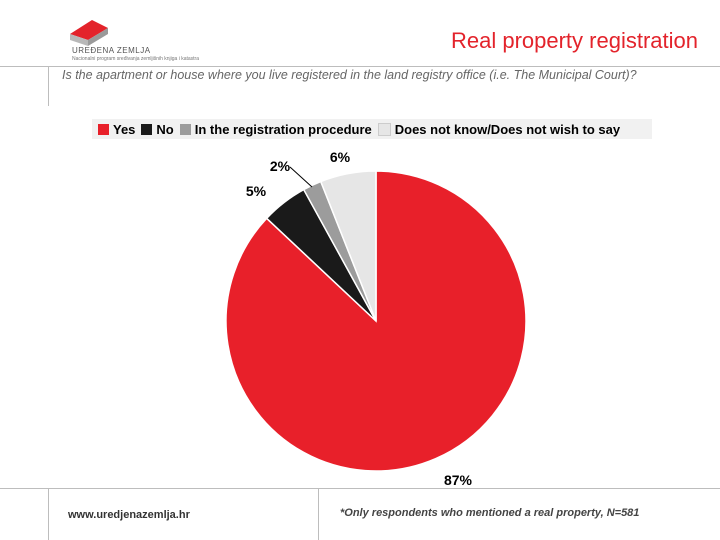 The height and width of the screenshot is (540, 720). I want to click on legend-item-in-procedure: In the registration procedure, so click(275, 129).